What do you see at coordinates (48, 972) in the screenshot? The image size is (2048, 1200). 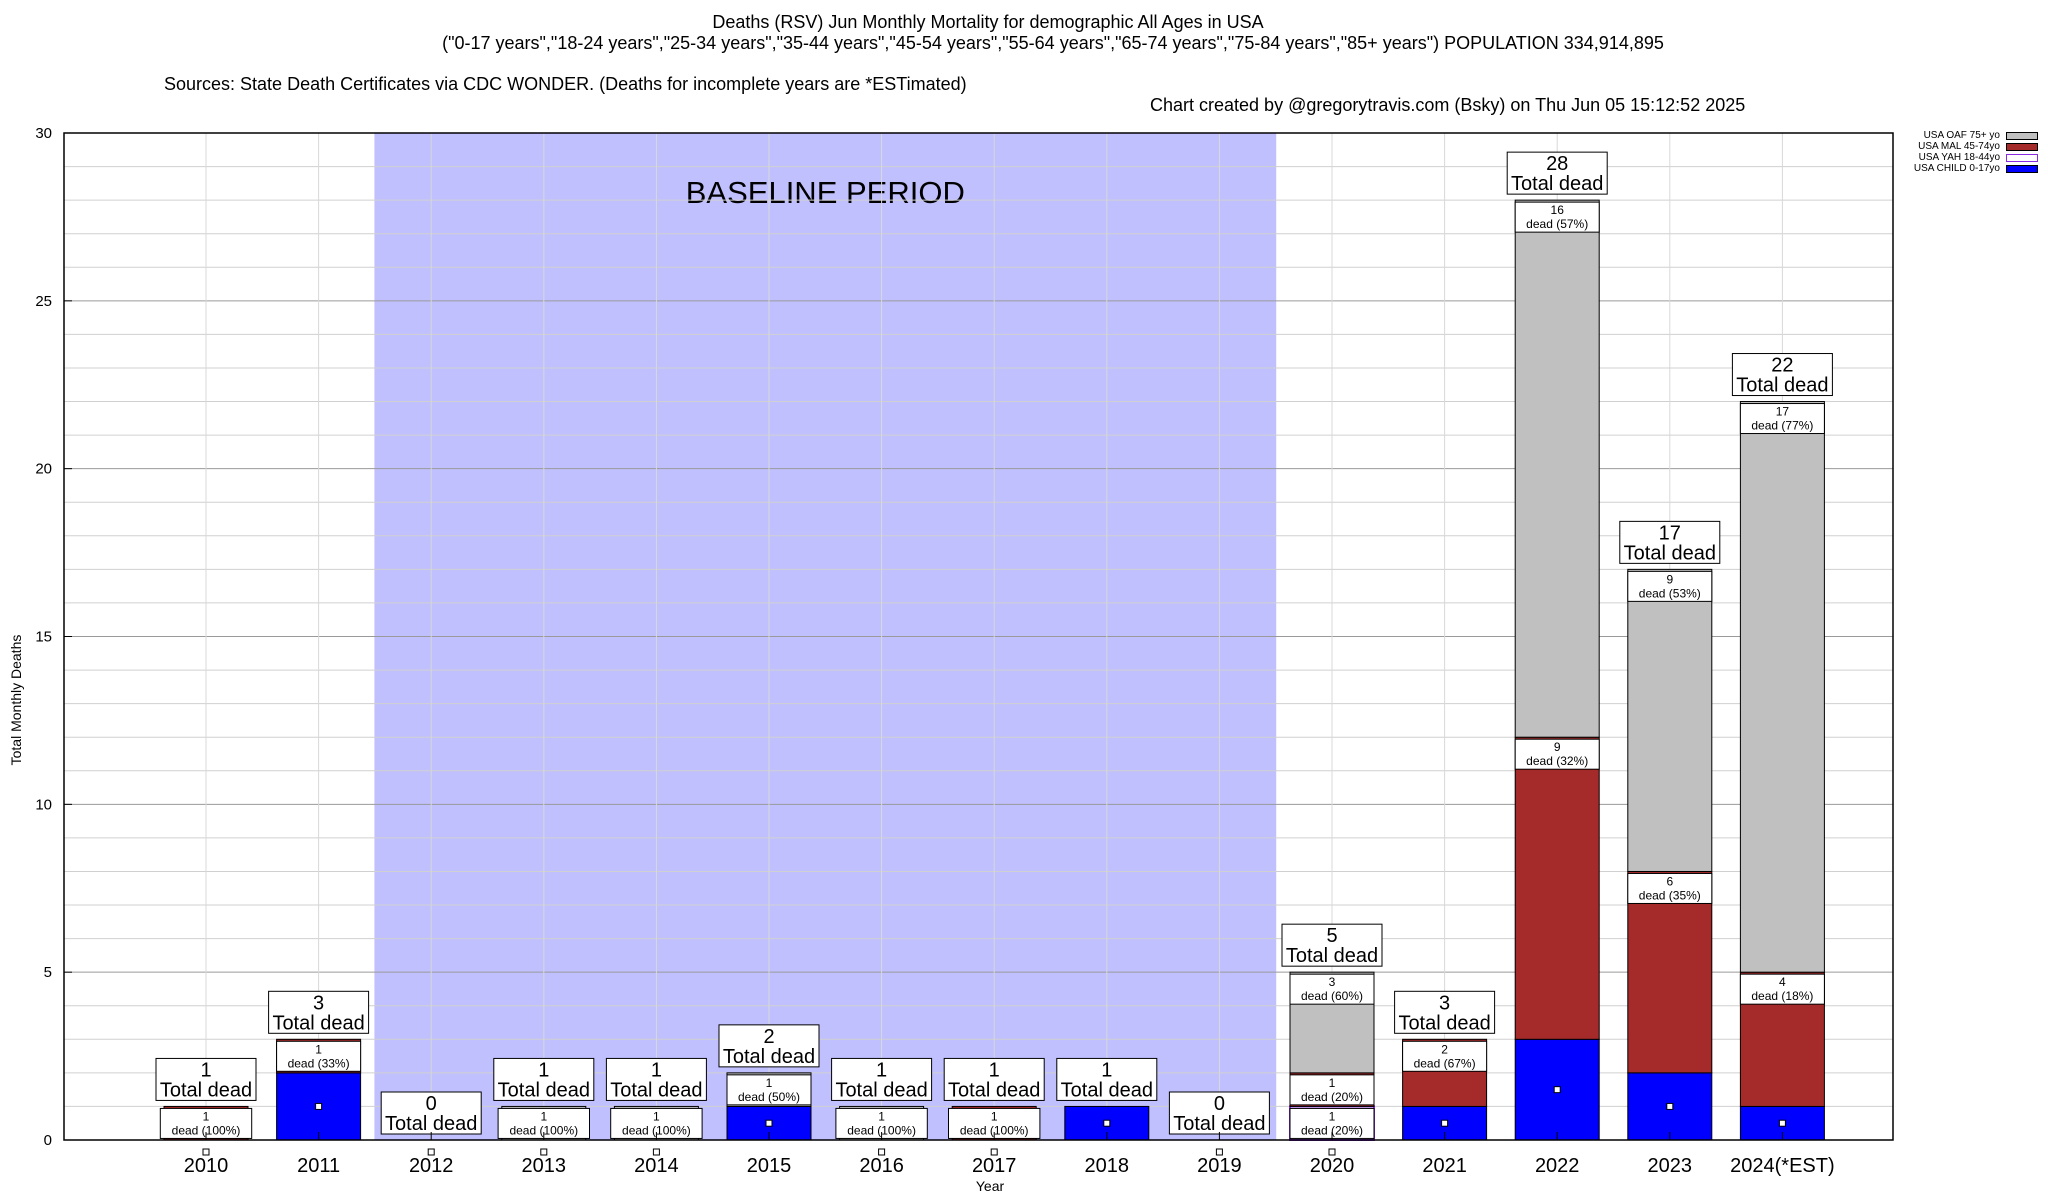 I see `y-tick-label: 5` at bounding box center [48, 972].